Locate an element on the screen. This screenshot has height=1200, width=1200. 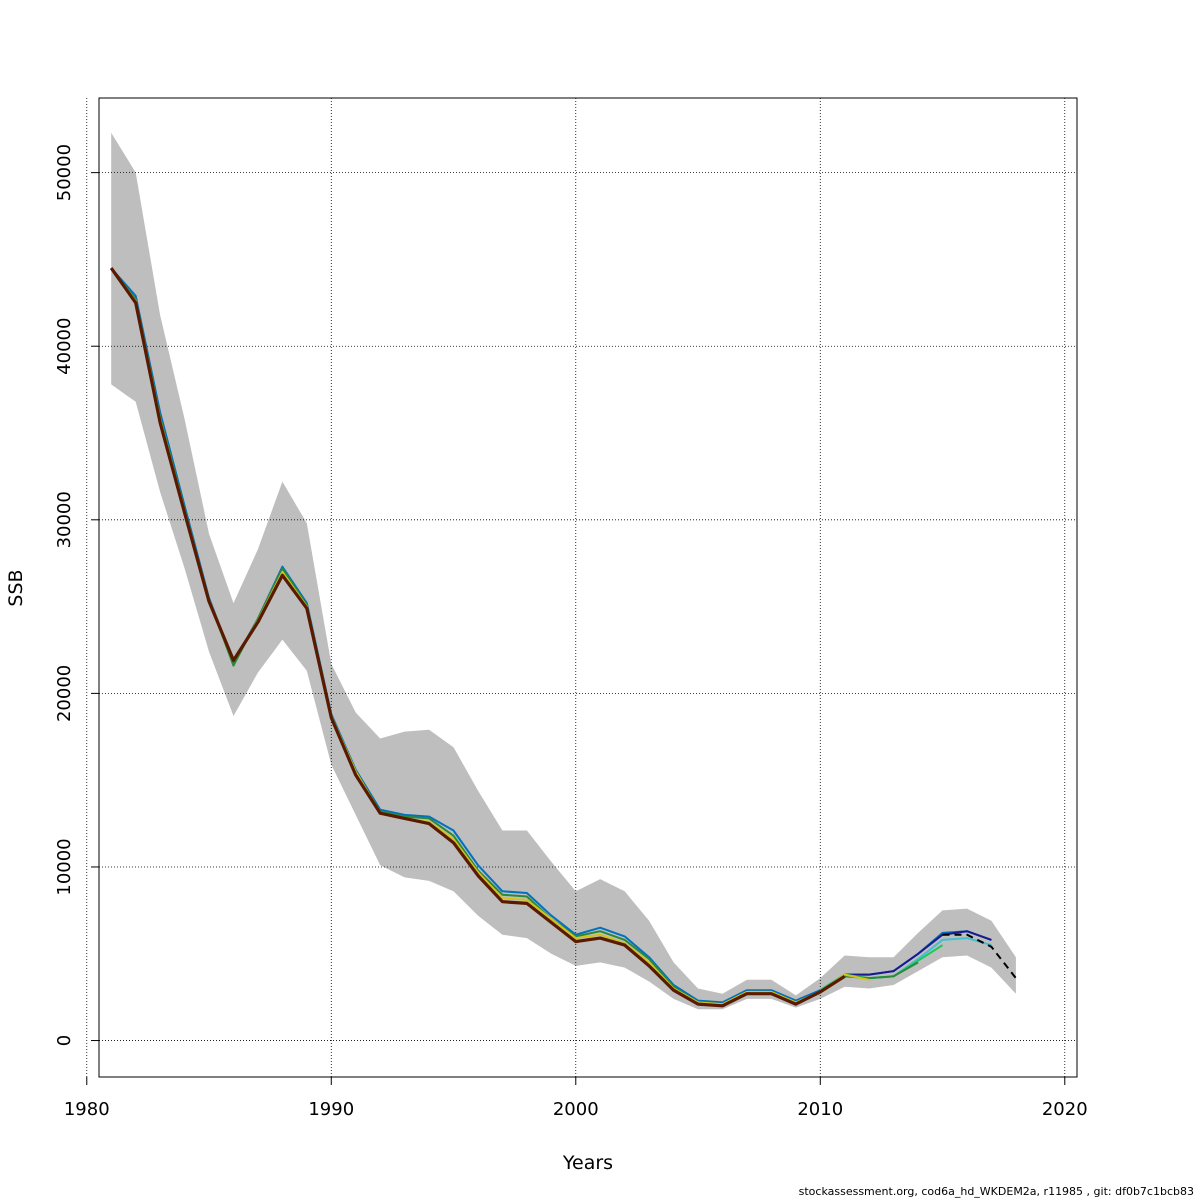
x-tick-label: 1980 is located at coordinates (87, 1109).